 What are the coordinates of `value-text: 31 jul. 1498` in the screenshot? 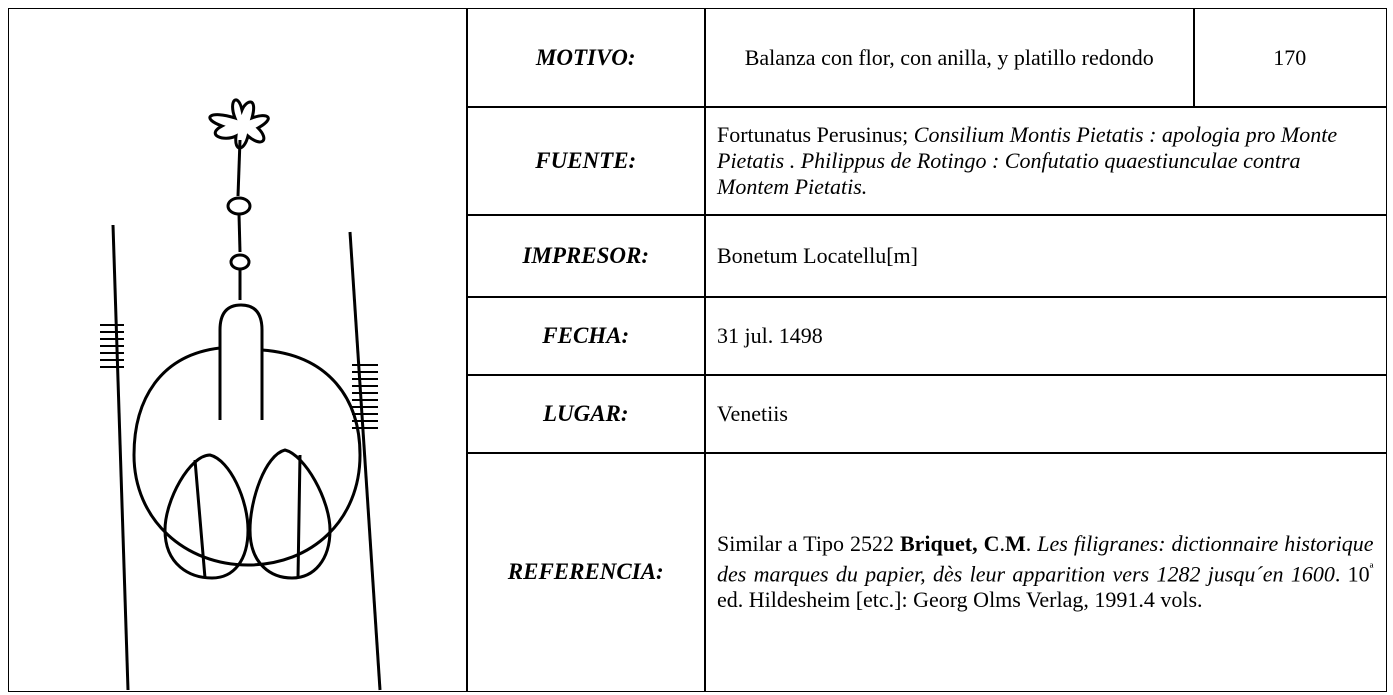 It's located at (1045, 336).